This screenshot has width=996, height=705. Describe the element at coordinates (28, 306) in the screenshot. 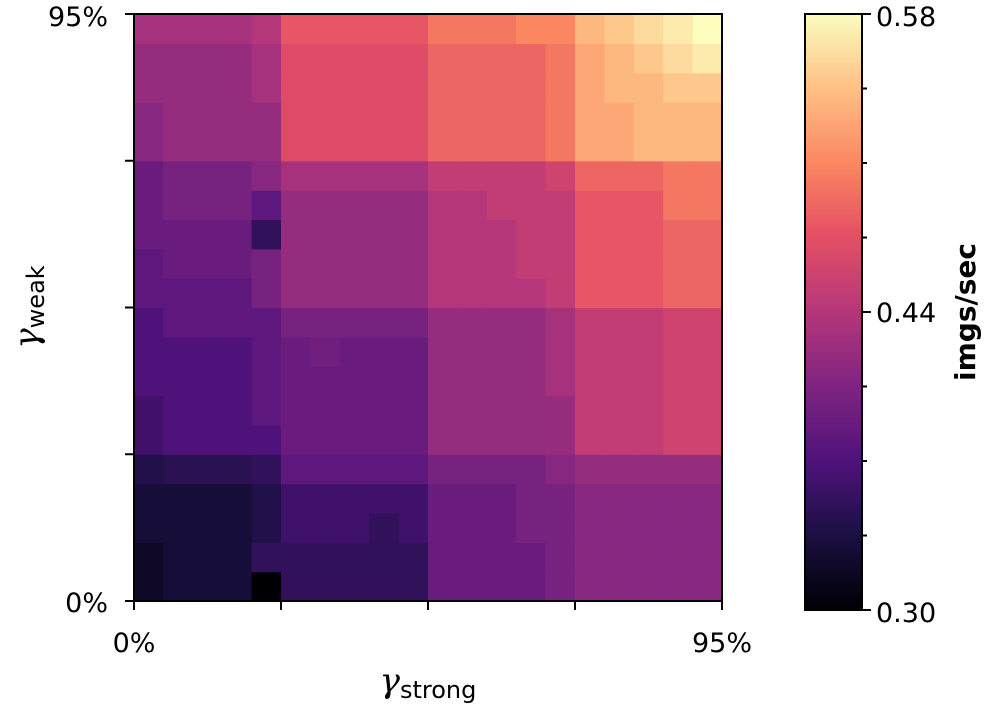

I see `y-axis-label: γweak` at that location.